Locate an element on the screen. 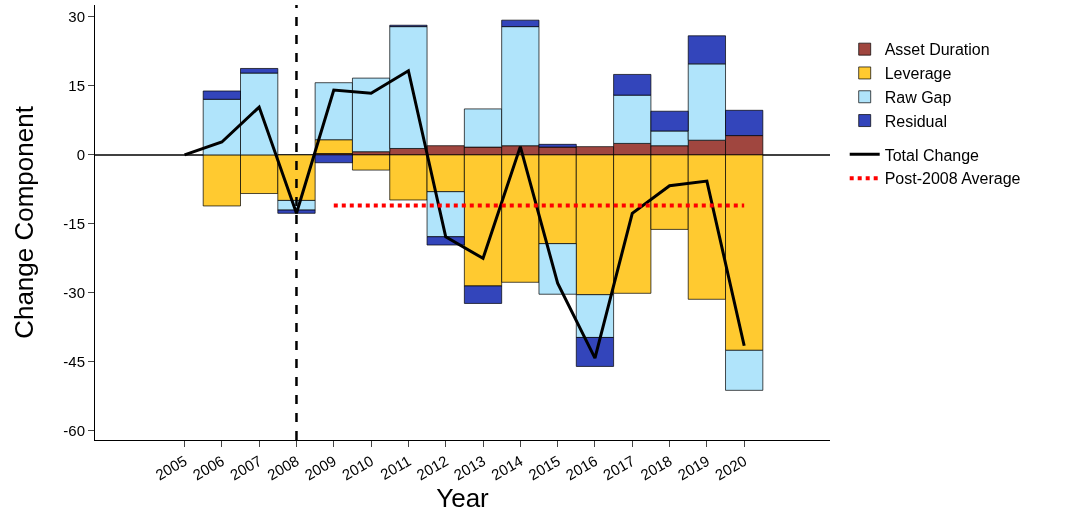  y-axis-title: Change Component is located at coordinates (24, 222).